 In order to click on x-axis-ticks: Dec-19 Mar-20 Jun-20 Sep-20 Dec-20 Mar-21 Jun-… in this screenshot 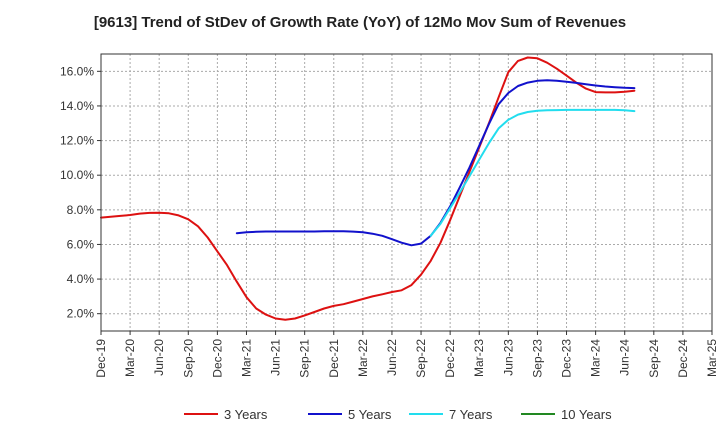, I will do `click(406, 354)`.